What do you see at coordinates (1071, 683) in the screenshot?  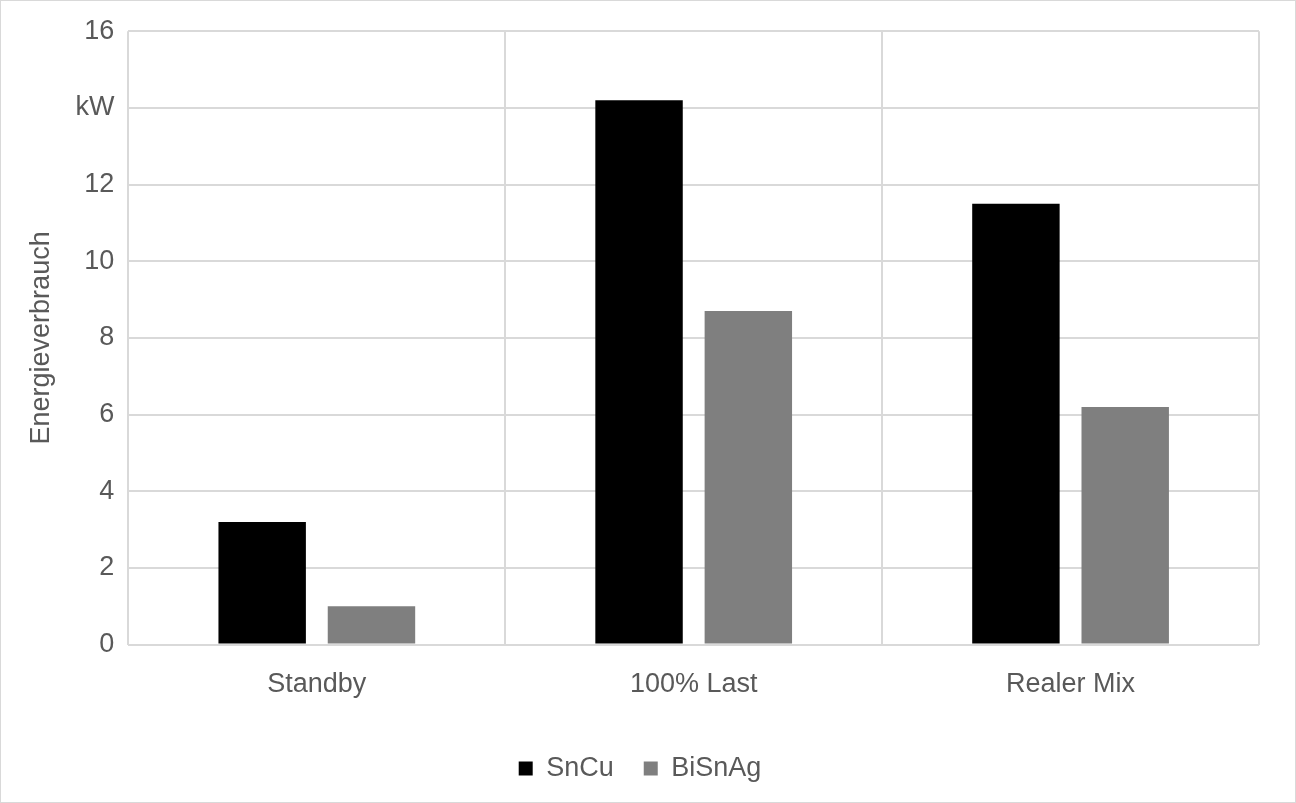 I see `x-tick-label: Realer Mix` at bounding box center [1071, 683].